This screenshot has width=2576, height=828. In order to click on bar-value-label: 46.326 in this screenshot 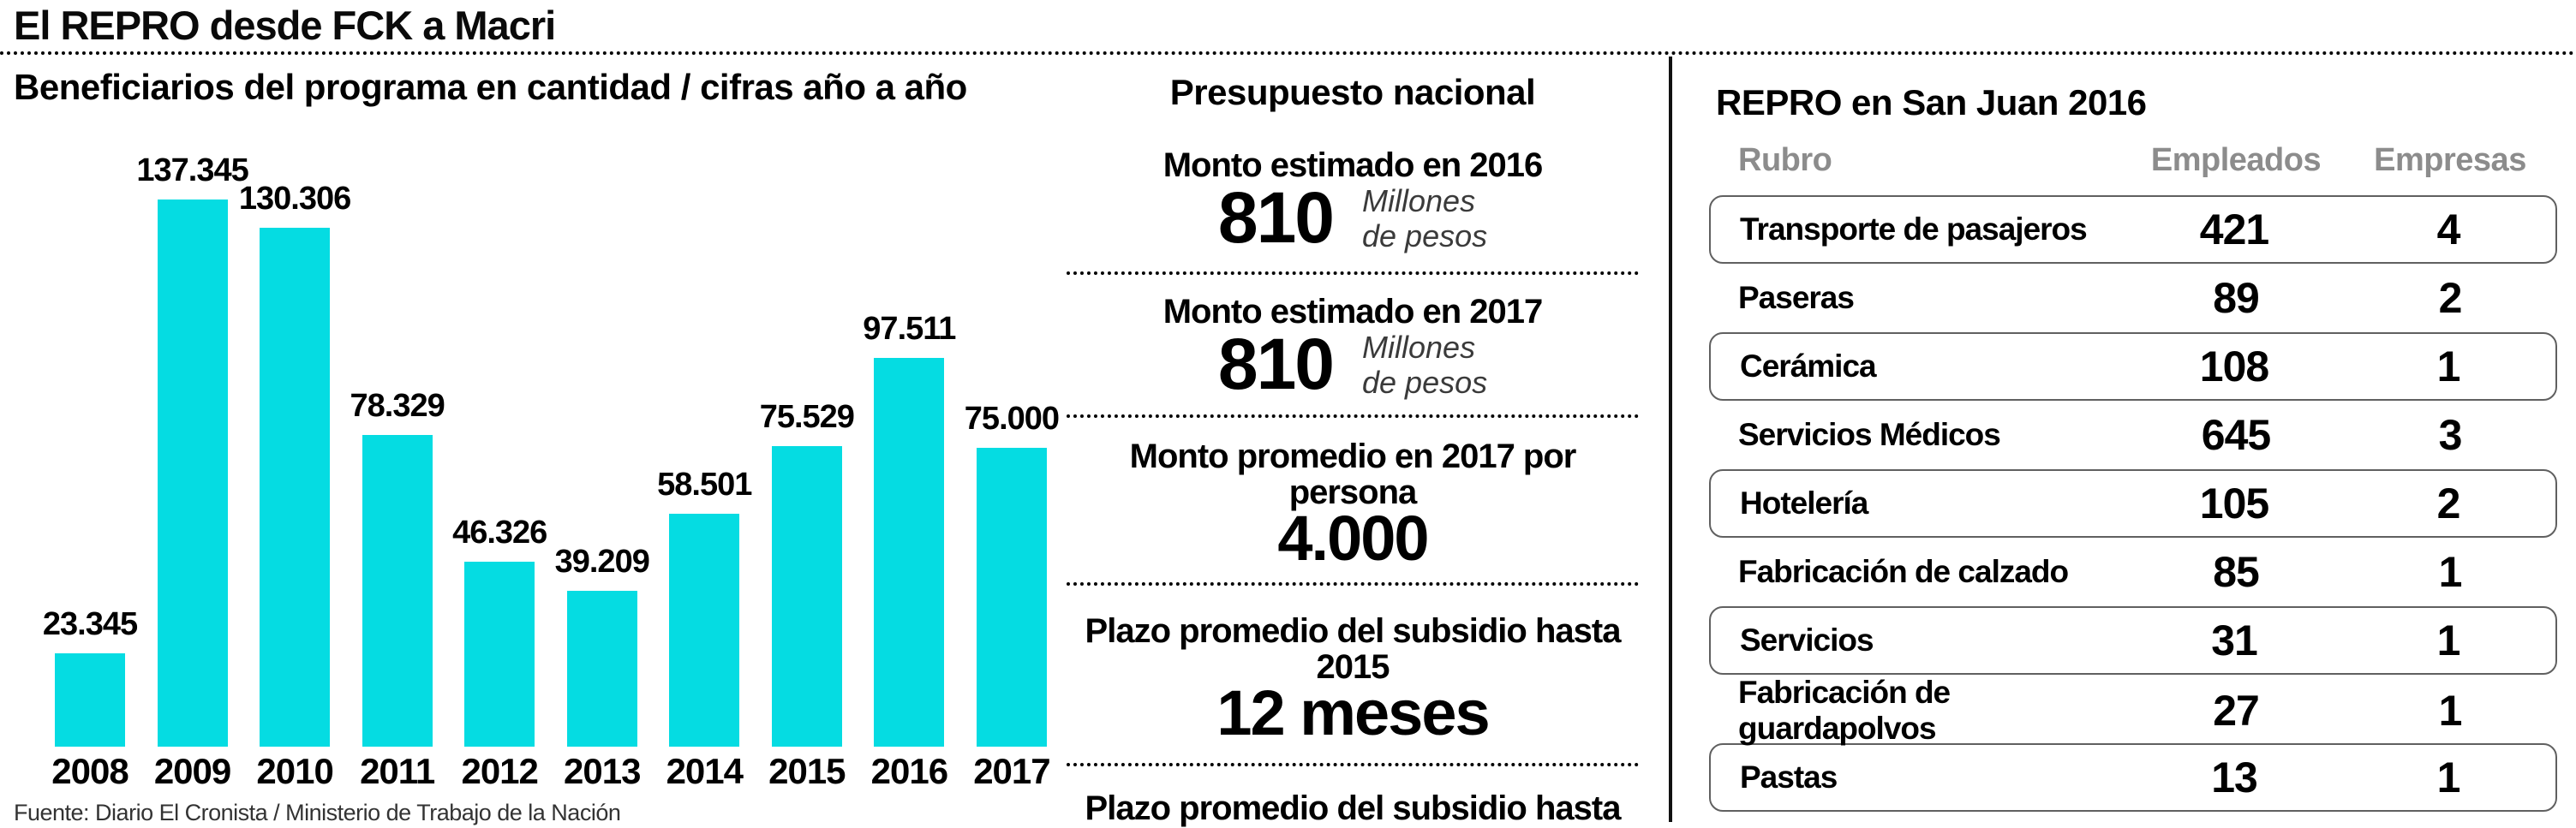, I will do `click(499, 533)`.